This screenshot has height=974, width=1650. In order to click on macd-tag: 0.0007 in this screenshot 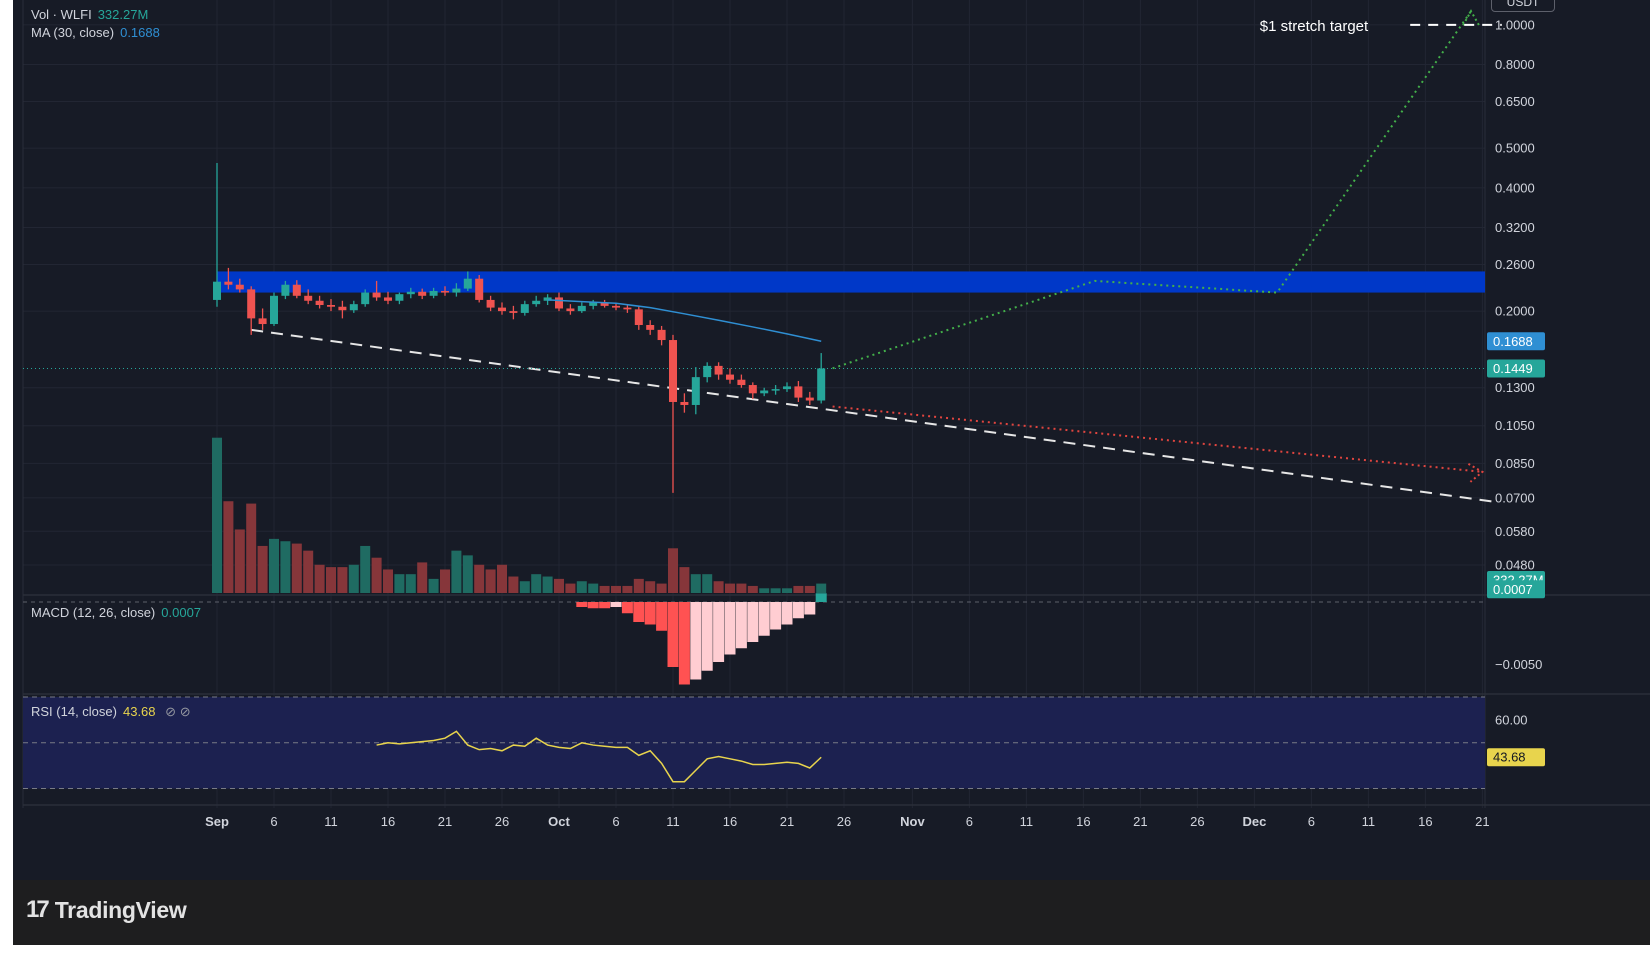, I will do `click(1513, 589)`.